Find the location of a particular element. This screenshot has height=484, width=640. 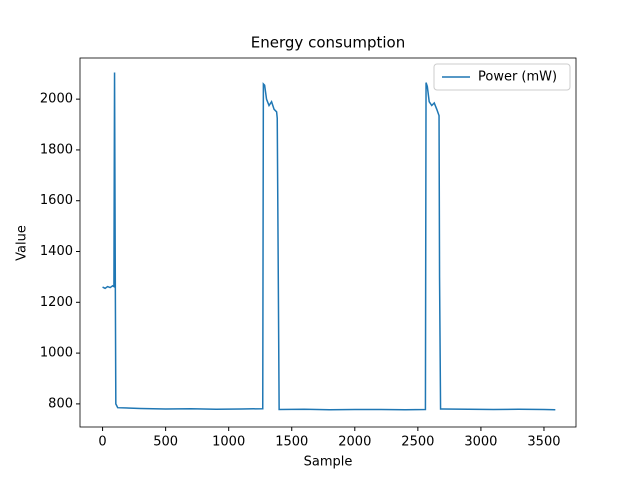

x-tick-label: 0 is located at coordinates (102, 442).